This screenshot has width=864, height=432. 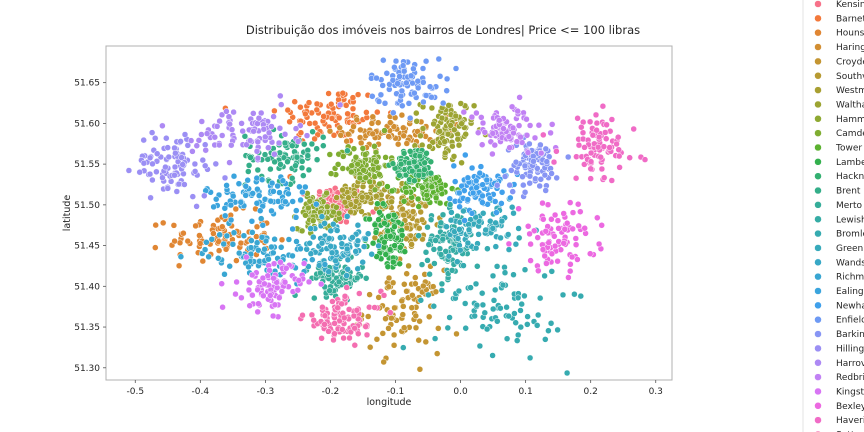 What do you see at coordinates (850, 120) in the screenshot?
I see `legend-label: Hamm` at bounding box center [850, 120].